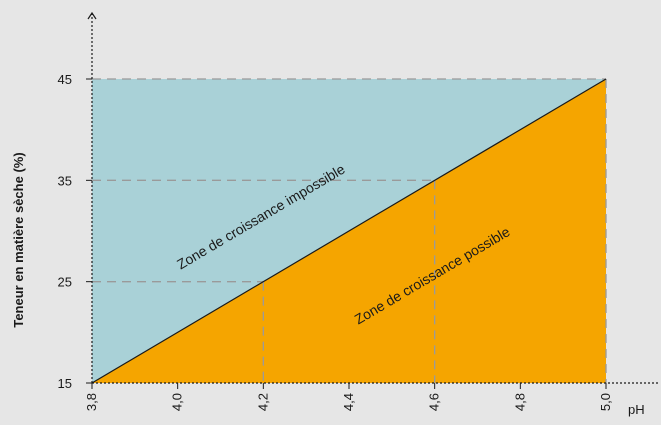  Describe the element at coordinates (65, 282) in the screenshot. I see `y-tick-label: 25` at that location.